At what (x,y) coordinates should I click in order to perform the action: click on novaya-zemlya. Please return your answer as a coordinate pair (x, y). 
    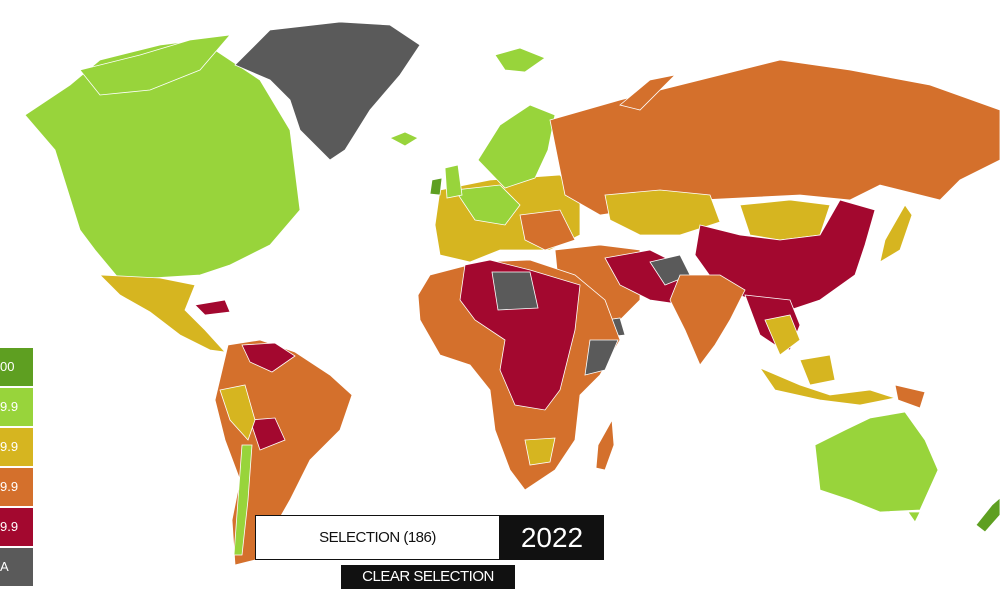
    Looking at the image, I should click on (648, 92).